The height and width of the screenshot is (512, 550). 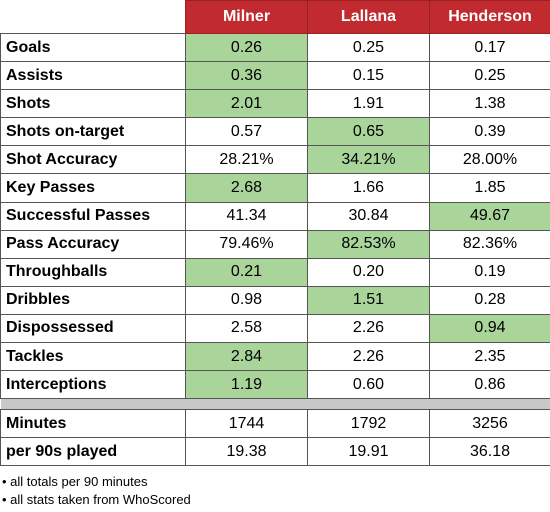 I want to click on stat-value: 28.00%, so click(x=489, y=160).